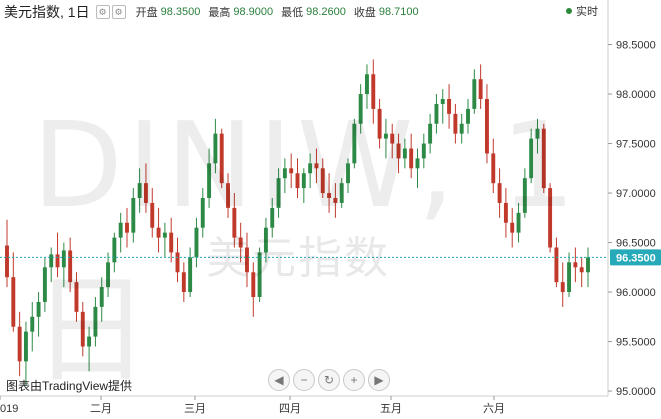 The height and width of the screenshot is (419, 661). Describe the element at coordinates (219, 13) in the screenshot. I see `high-label: 最高` at that location.